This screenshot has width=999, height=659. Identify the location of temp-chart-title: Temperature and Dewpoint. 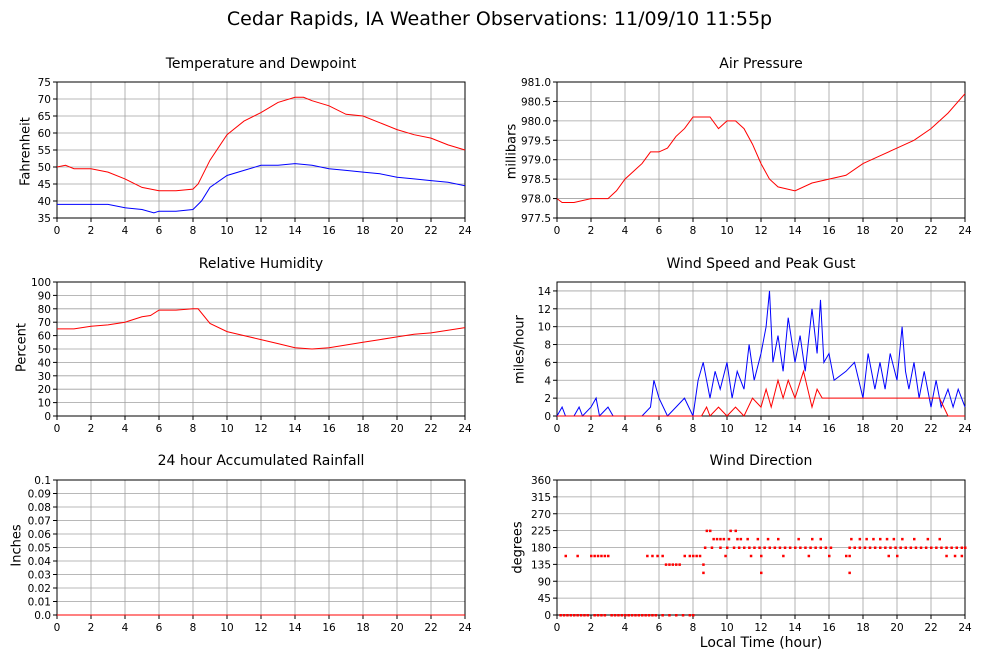
(261, 64).